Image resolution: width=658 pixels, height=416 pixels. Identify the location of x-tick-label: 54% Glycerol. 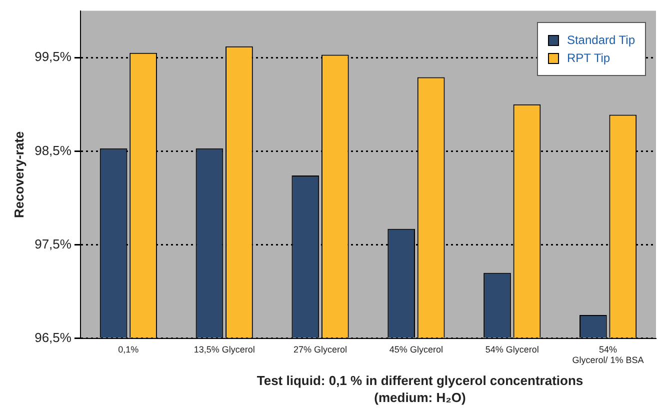
(512, 349).